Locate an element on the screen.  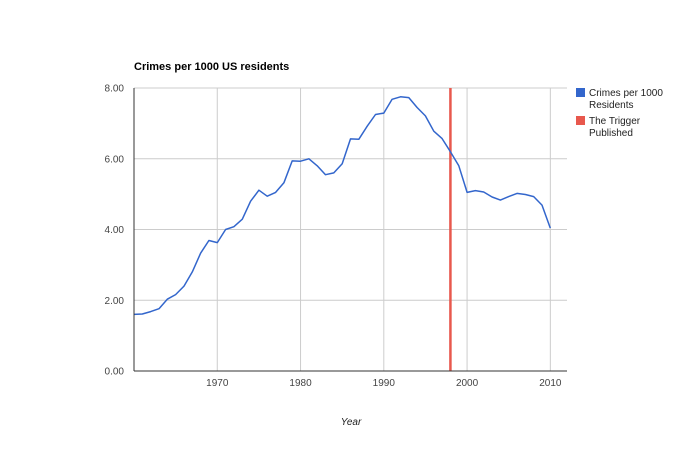
x-tick-label: 1970 is located at coordinates (217, 383).